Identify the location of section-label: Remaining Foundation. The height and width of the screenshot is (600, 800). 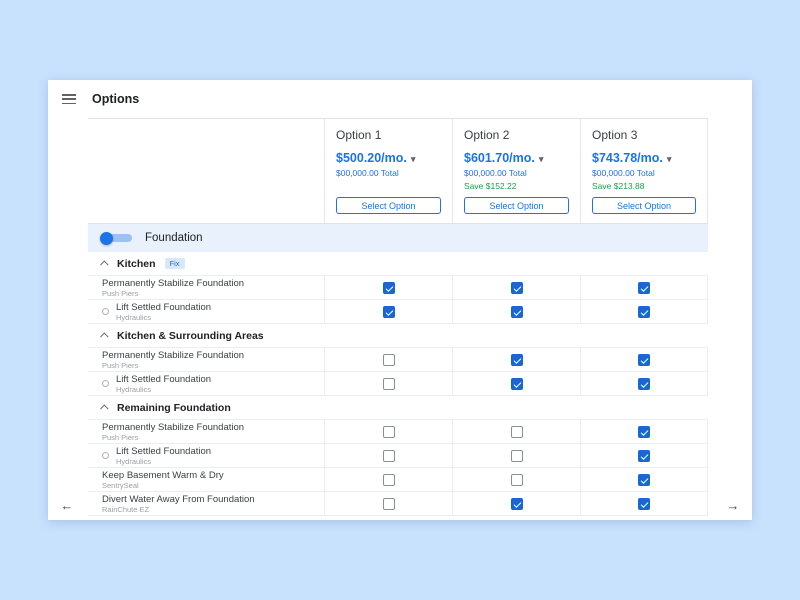
(174, 407).